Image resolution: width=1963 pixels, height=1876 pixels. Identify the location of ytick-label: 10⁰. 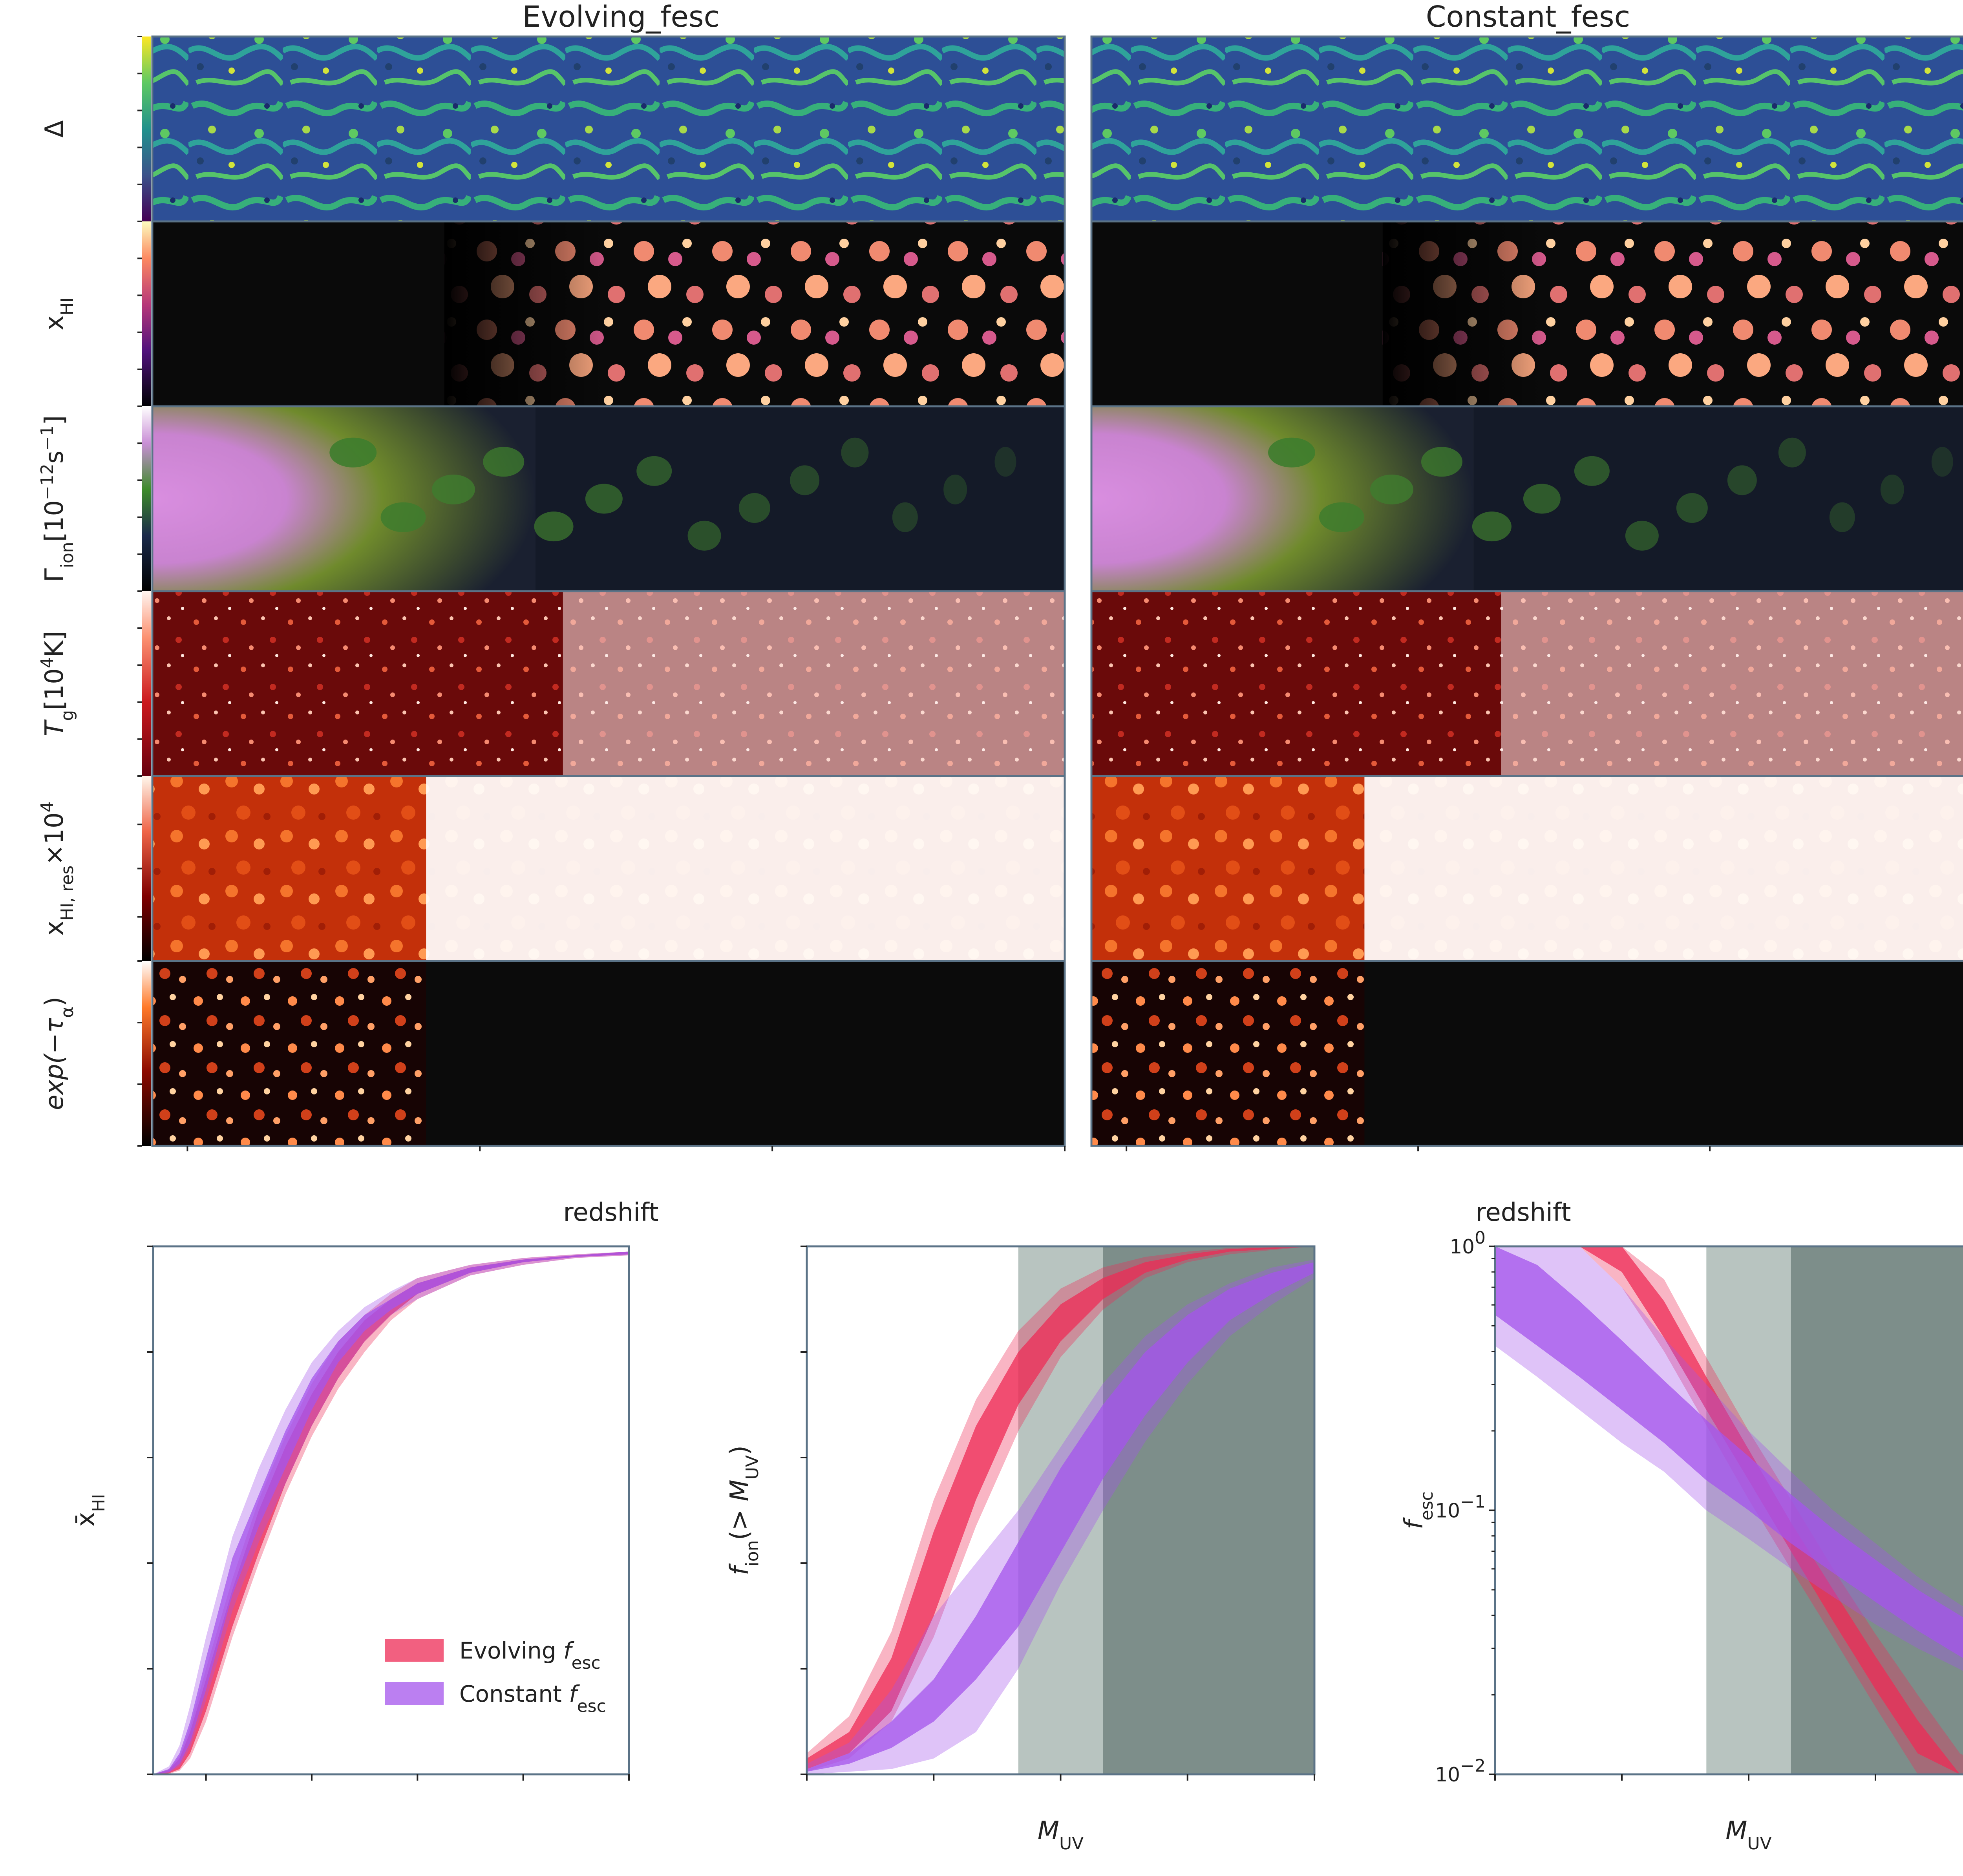
(1468, 1243).